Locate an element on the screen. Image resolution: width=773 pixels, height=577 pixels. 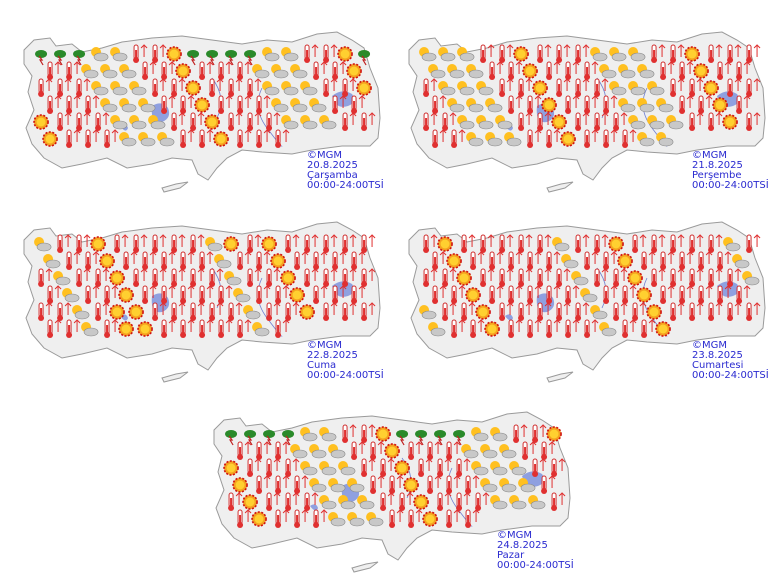
panel-date: 24.8.2025 is located at coordinates (522, 545).